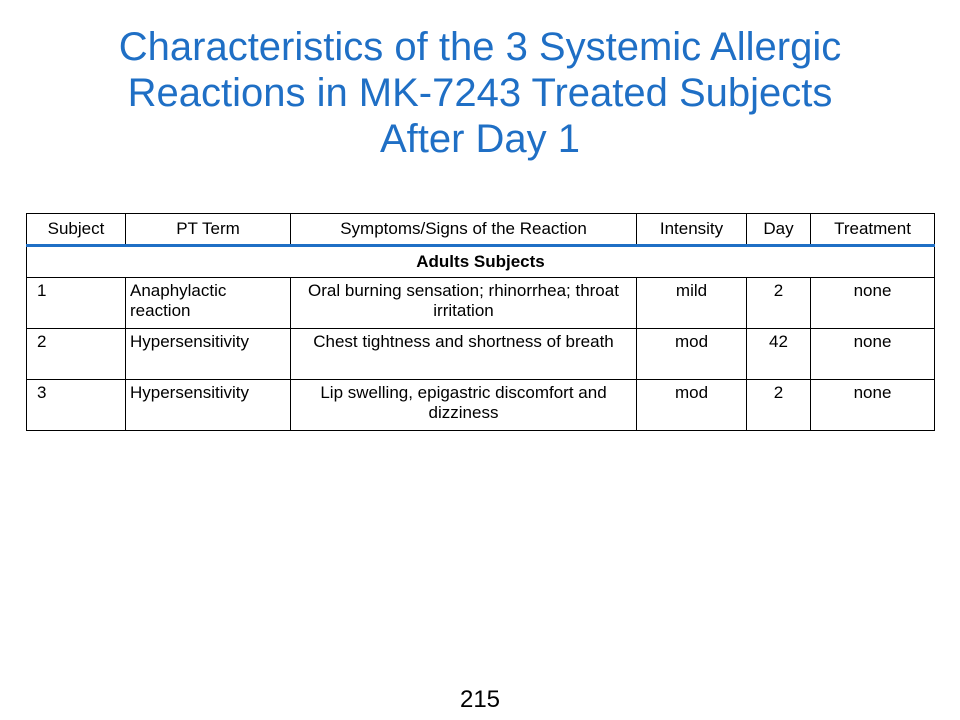 The height and width of the screenshot is (720, 960). What do you see at coordinates (208, 303) in the screenshot?
I see `cell-pt-term: Anaphylactic reaction` at bounding box center [208, 303].